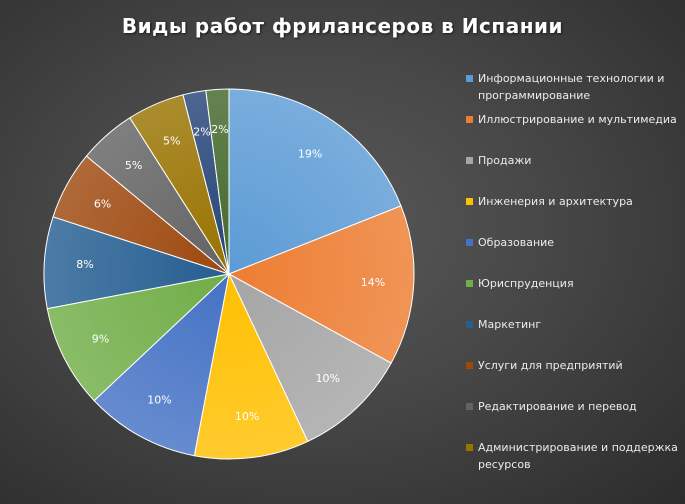 This screenshot has height=504, width=685. Describe the element at coordinates (555, 201) in the screenshot. I see `legend-label: Инженерия и архитектура` at that location.